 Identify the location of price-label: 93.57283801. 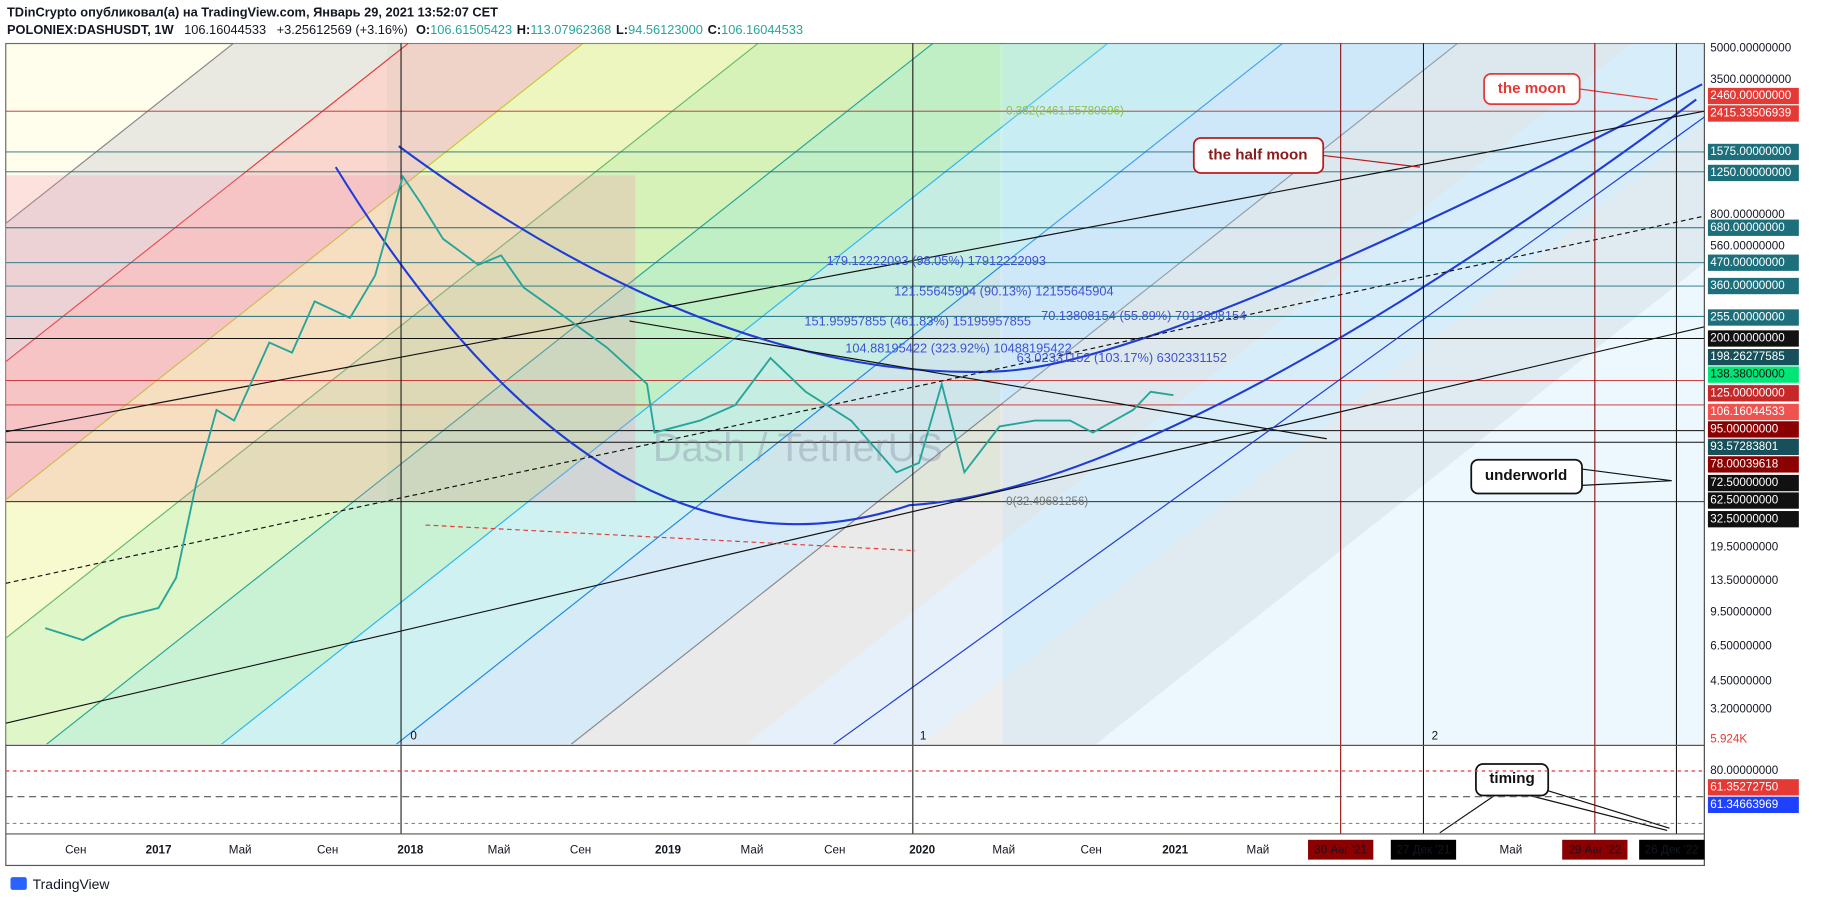
(1744, 446).